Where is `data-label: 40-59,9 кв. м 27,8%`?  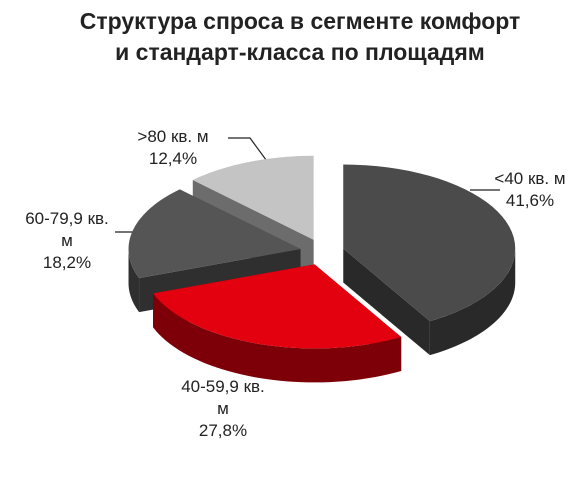 data-label: 40-59,9 кв. м 27,8% is located at coordinates (223, 409).